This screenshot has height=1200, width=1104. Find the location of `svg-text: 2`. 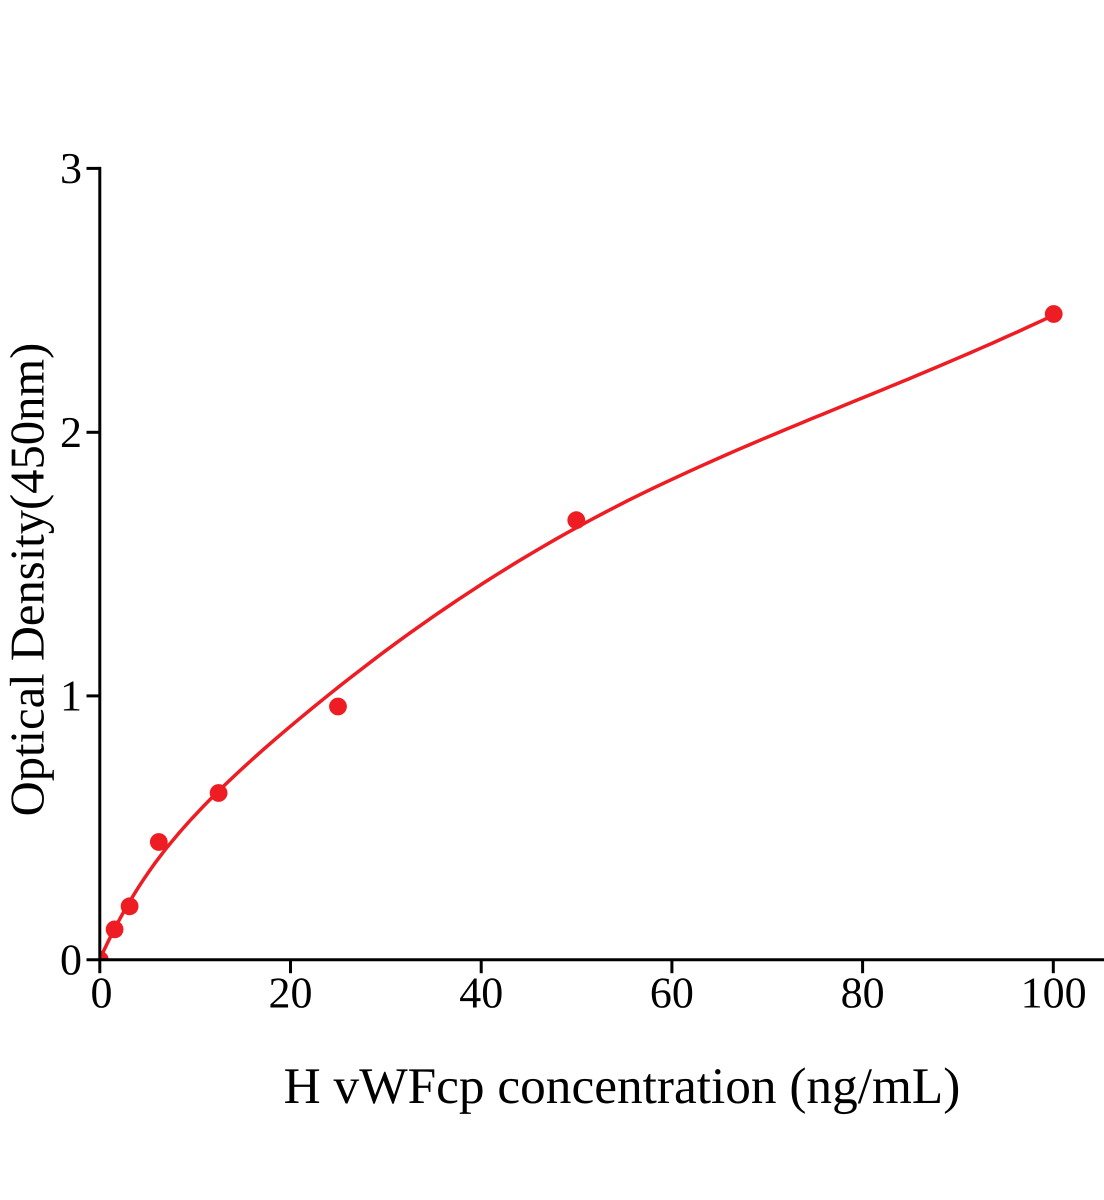

svg-text: 2 is located at coordinates (71, 432).